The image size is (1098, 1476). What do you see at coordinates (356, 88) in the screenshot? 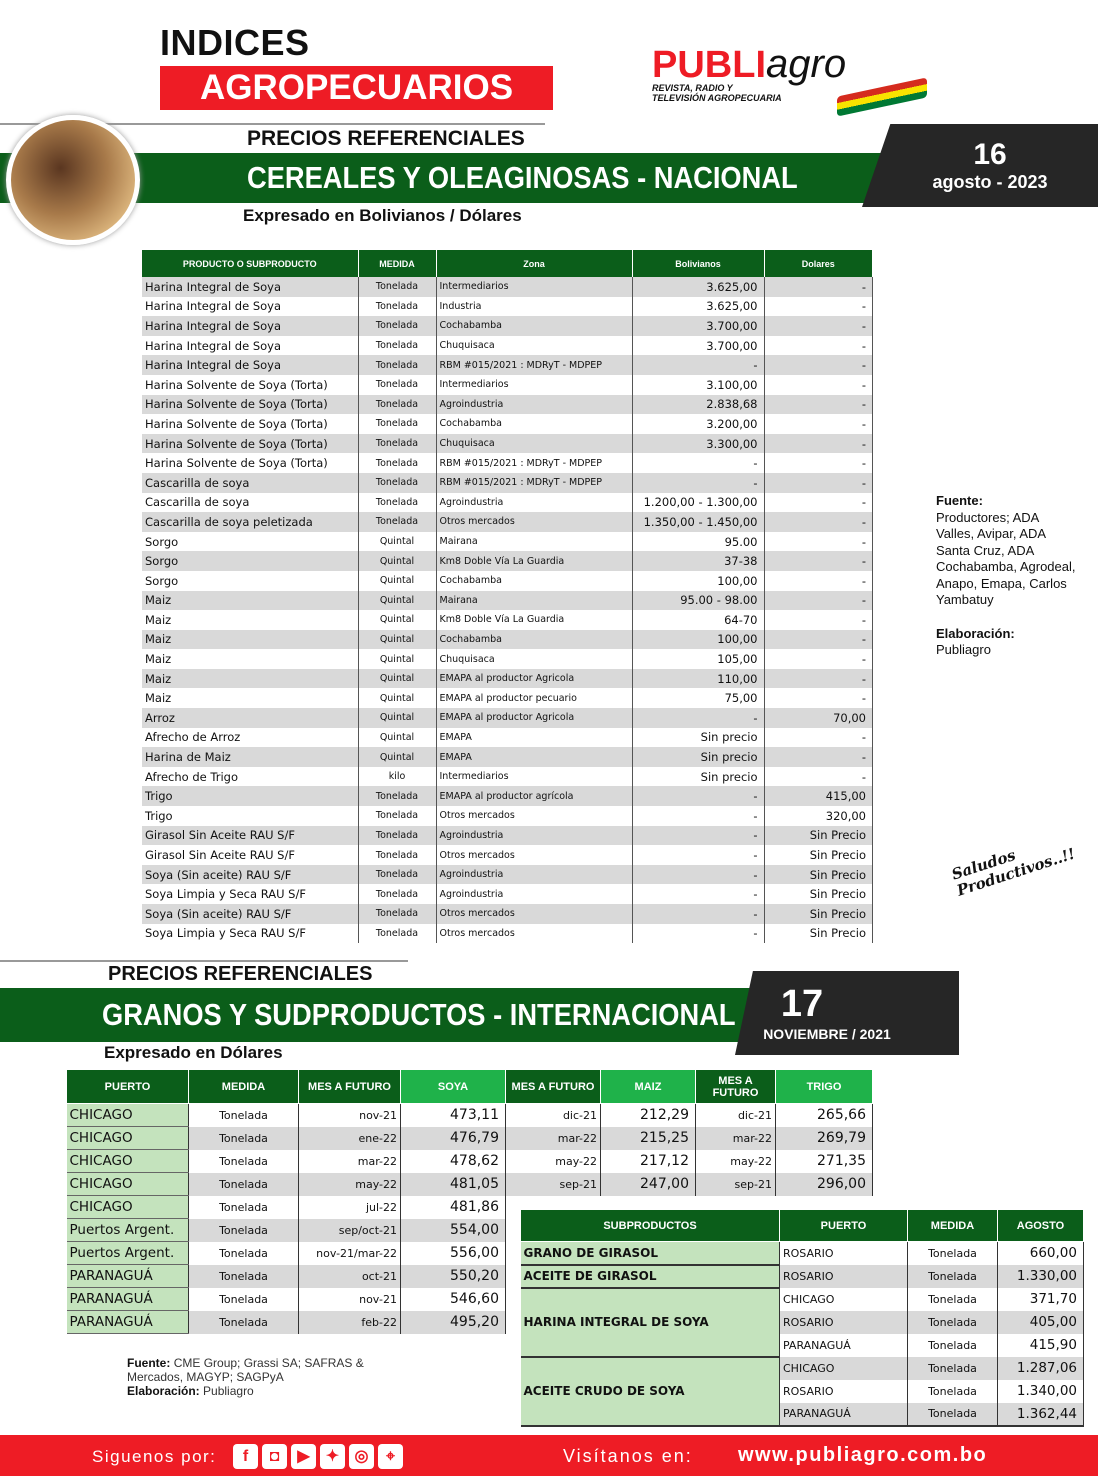
I see `title-line2: AGROPECUARIOS` at bounding box center [356, 88].